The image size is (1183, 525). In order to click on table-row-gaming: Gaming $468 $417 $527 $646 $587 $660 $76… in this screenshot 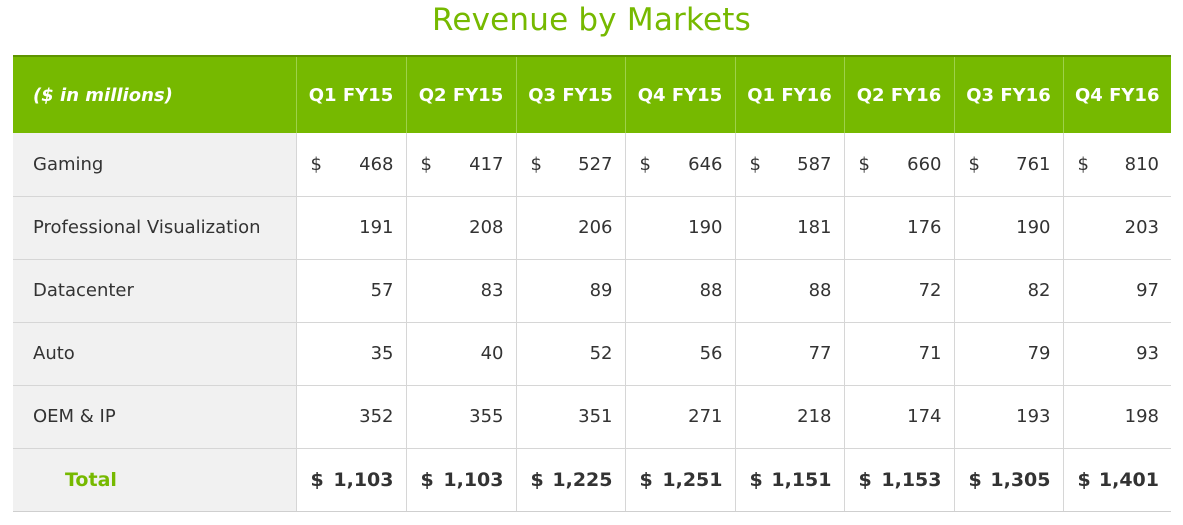, I will do `click(592, 165)`.